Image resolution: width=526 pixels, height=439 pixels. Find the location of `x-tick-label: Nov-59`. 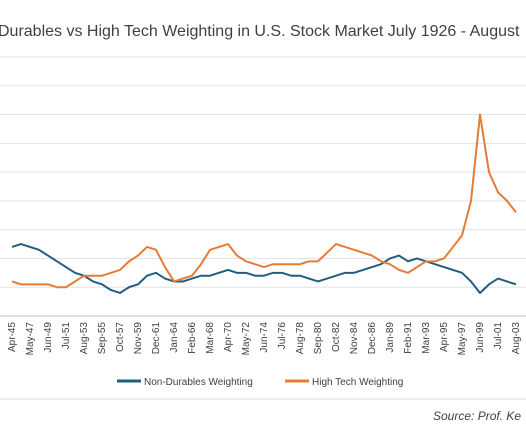

x-tick-label: Nov-59 is located at coordinates (138, 338).